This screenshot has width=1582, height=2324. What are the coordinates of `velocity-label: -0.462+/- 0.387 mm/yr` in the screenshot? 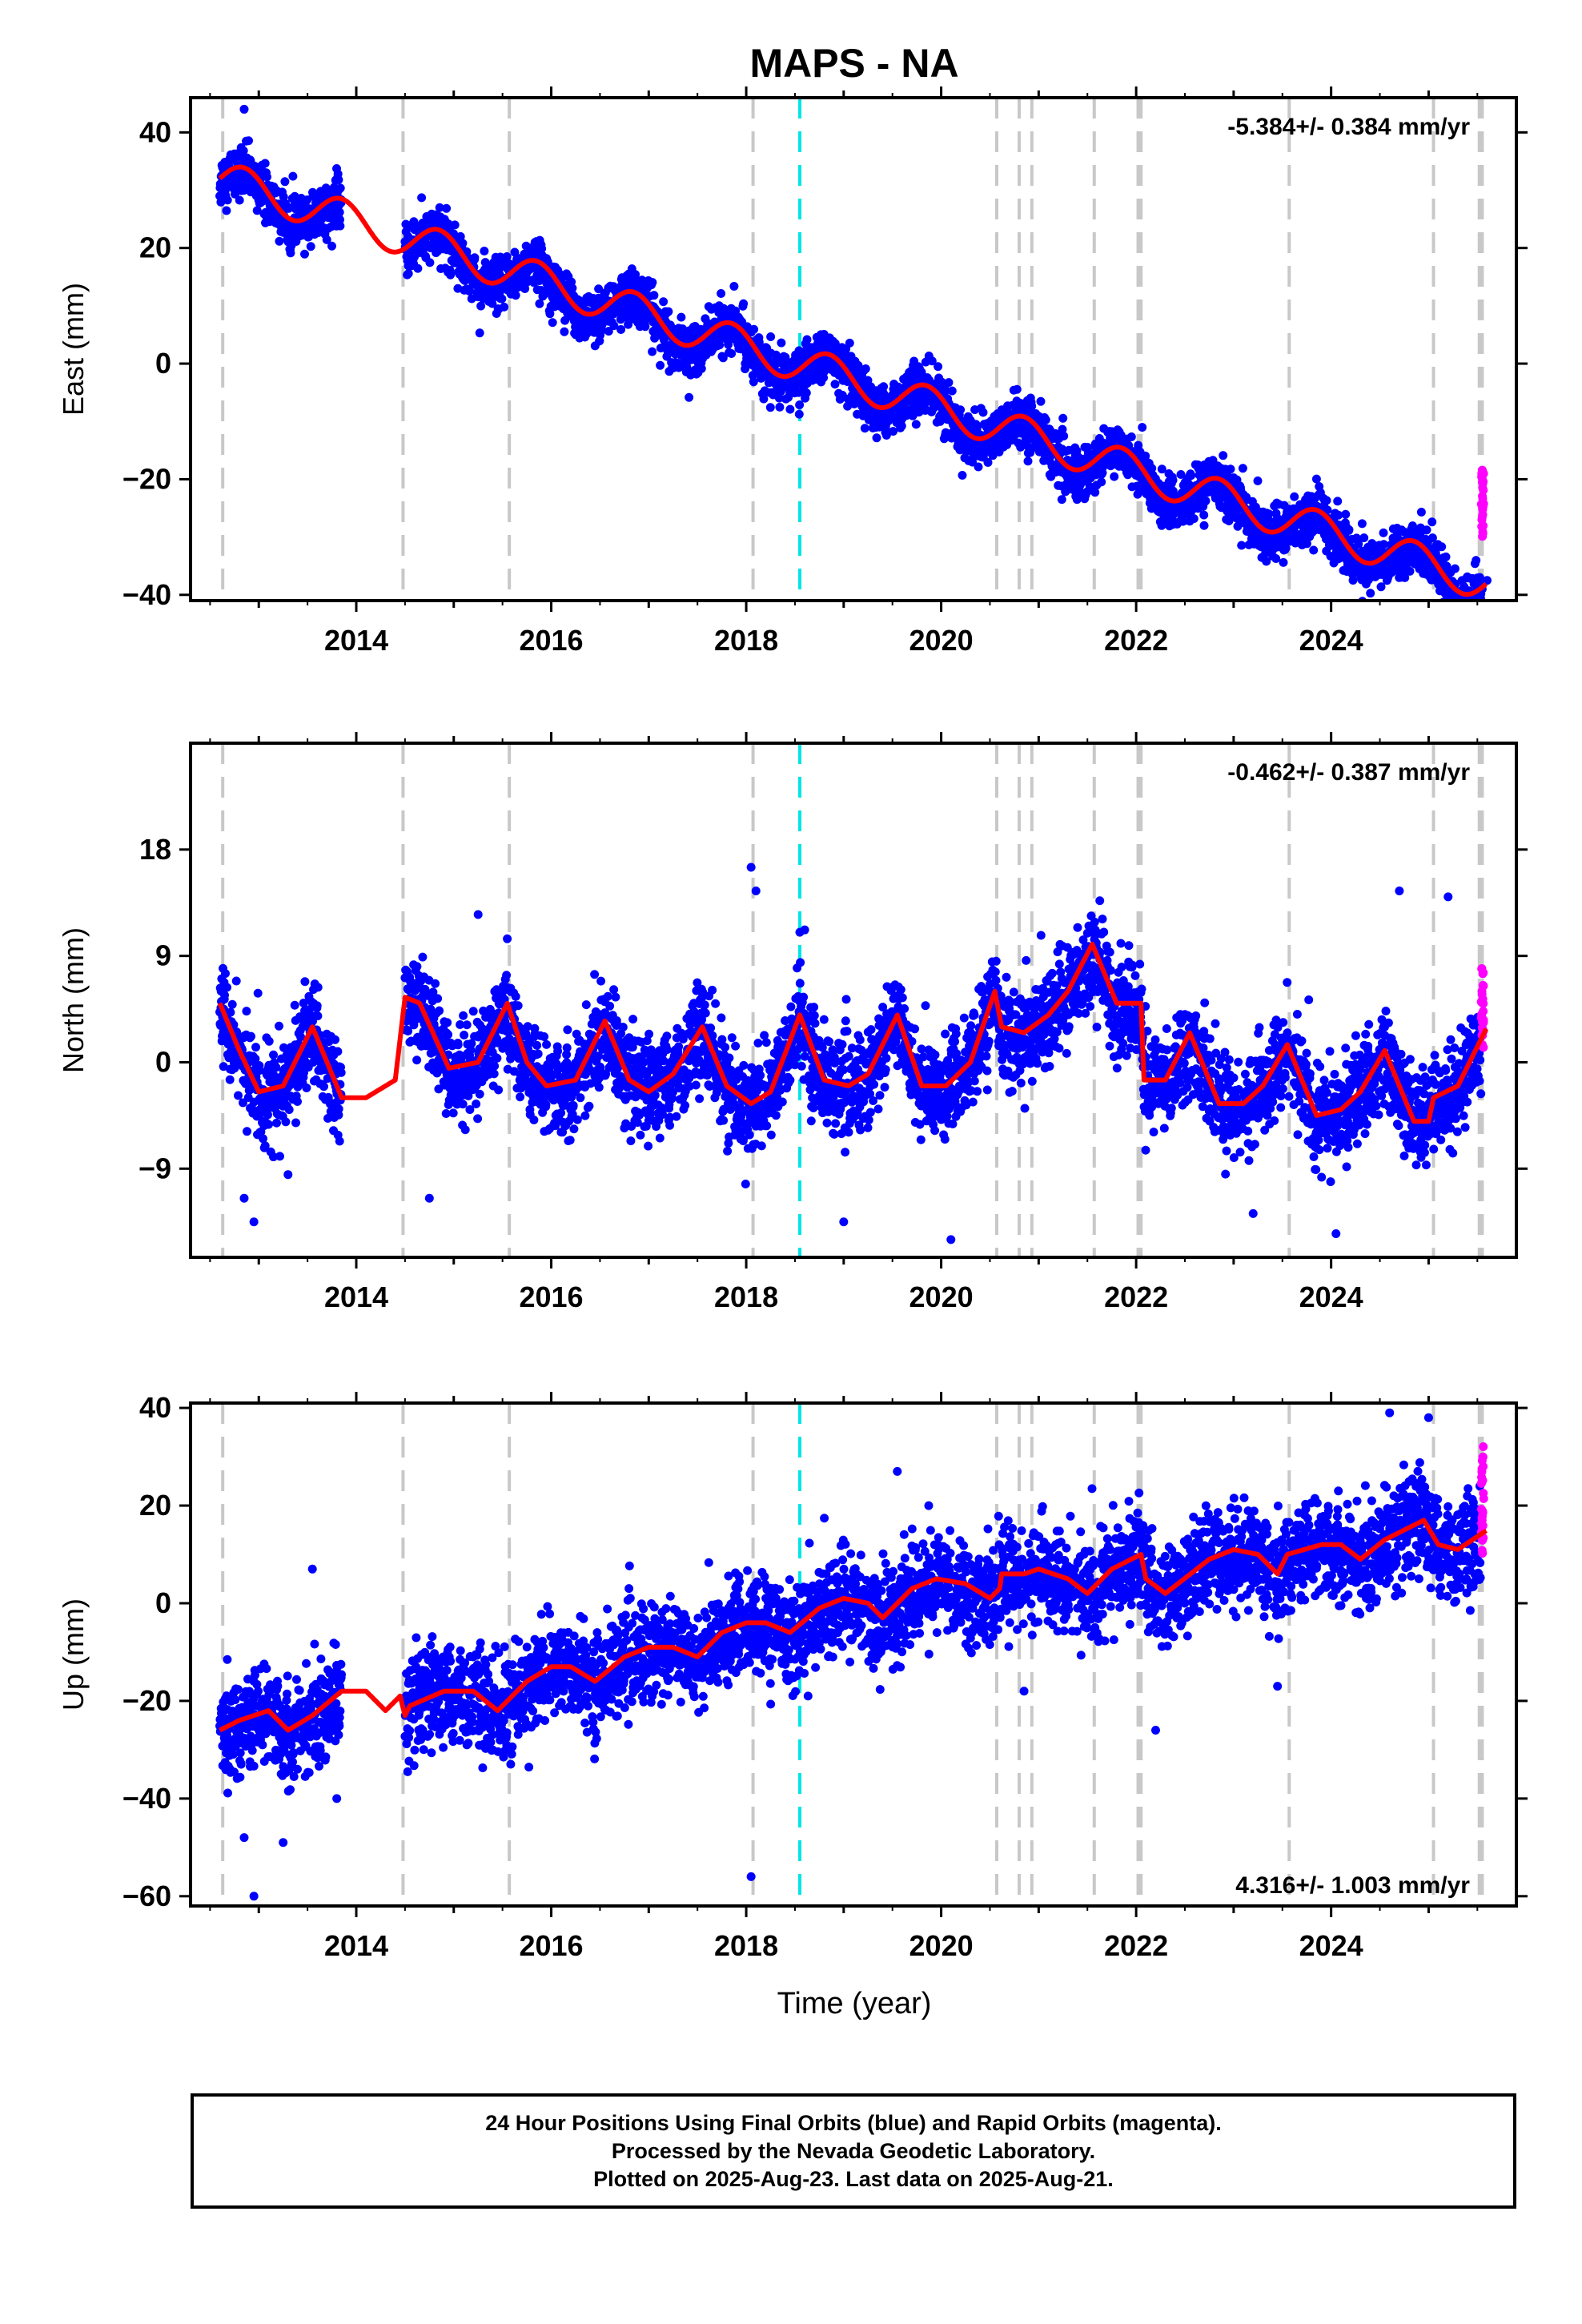 It's located at (1349, 772).